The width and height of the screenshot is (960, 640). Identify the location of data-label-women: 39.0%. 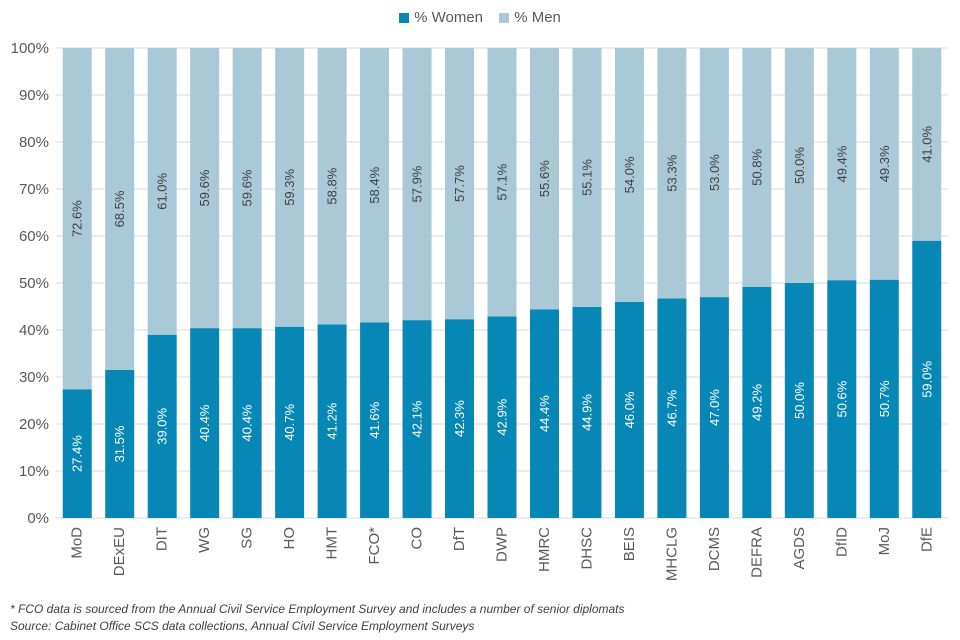
(162, 425).